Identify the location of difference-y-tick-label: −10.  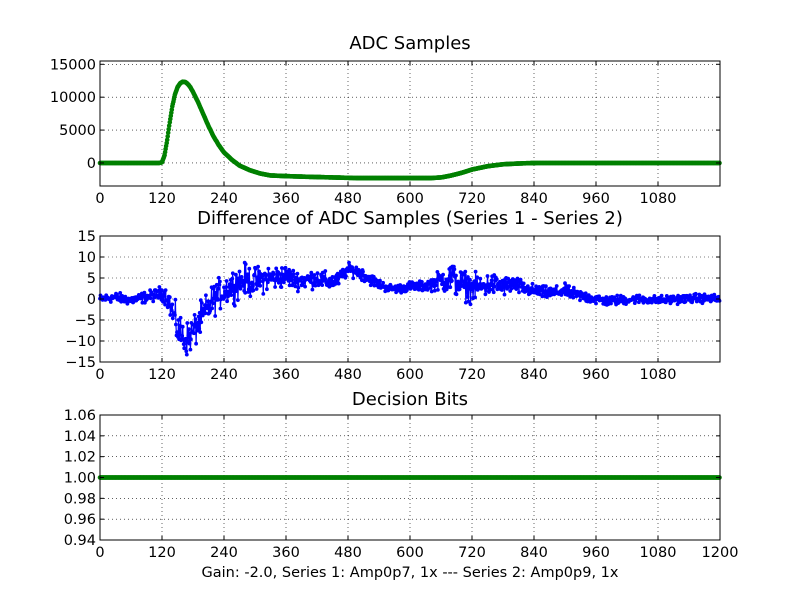
(80, 342).